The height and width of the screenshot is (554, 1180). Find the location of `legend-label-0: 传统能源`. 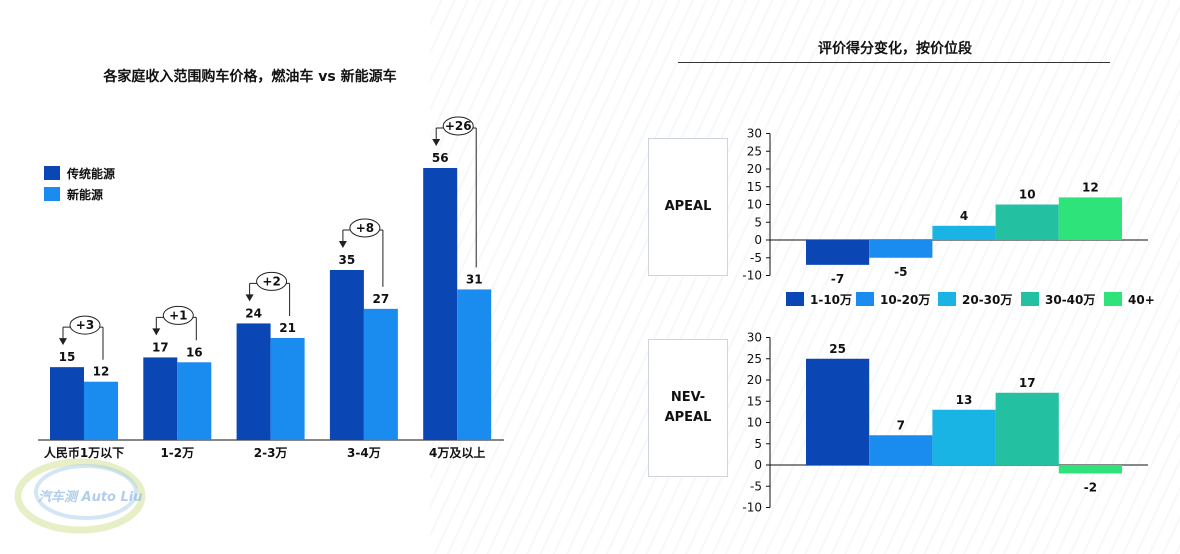

legend-label-0: 传统能源 is located at coordinates (90, 173).